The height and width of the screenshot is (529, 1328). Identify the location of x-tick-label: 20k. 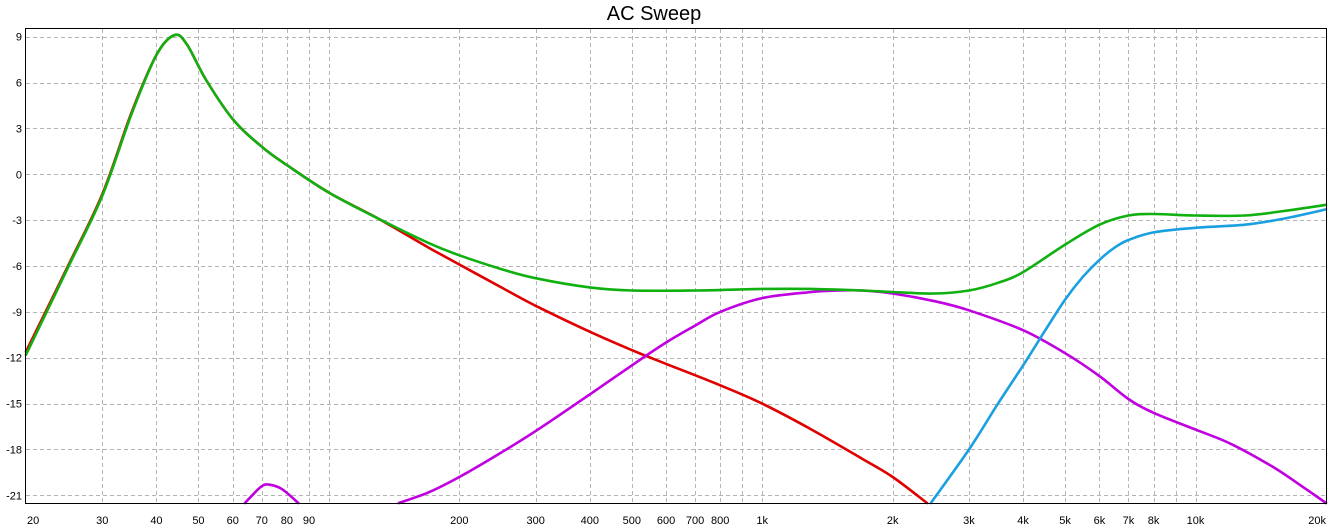
(1317, 521).